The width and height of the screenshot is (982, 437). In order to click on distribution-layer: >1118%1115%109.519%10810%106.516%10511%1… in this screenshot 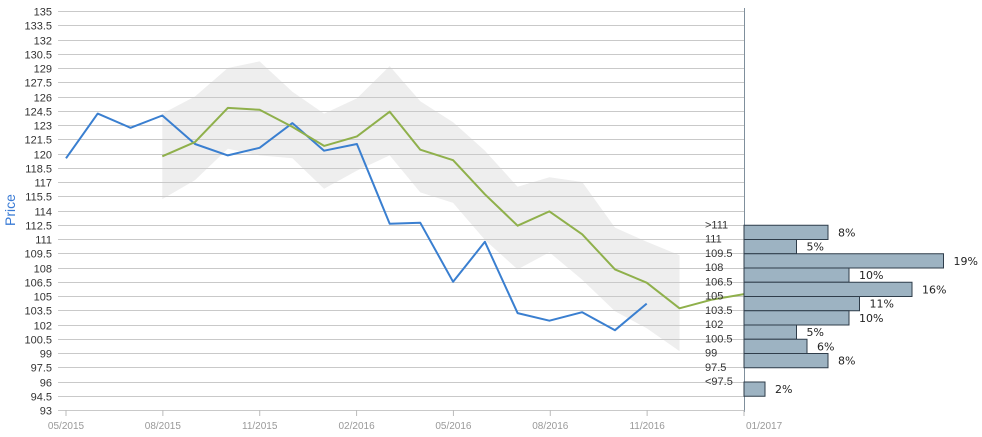, I will do `click(841, 308)`.